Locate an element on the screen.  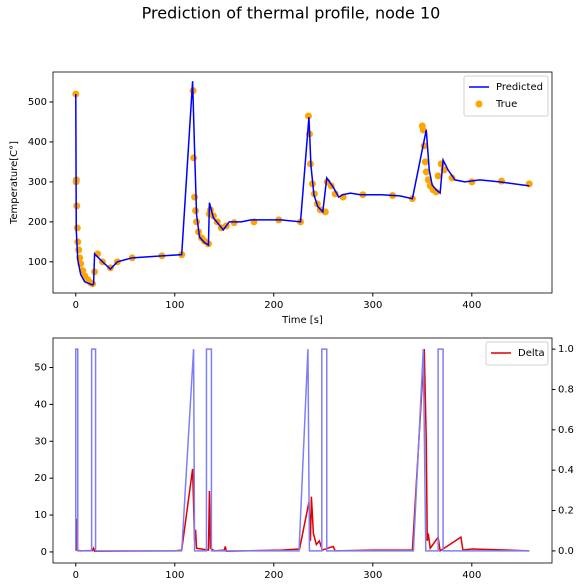
legend-swatch is located at coordinates (479, 104).